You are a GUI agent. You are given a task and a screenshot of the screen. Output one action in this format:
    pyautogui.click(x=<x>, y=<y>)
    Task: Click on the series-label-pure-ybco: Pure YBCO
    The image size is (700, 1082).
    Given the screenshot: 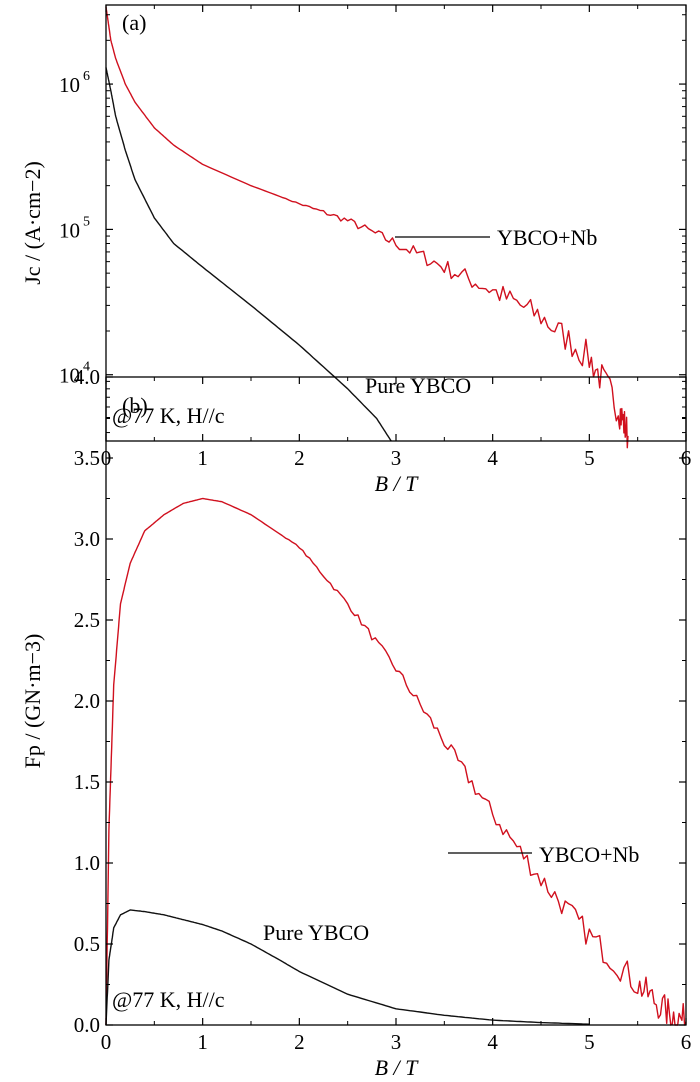 What is the action you would take?
    pyautogui.click(x=316, y=932)
    